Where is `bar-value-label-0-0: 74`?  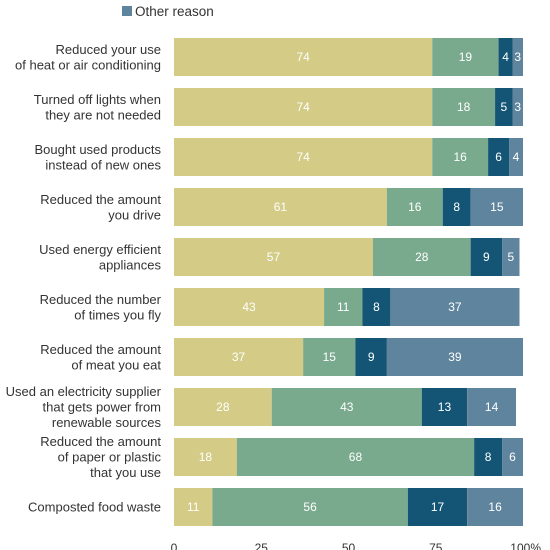
bar-value-label-0-0: 74 is located at coordinates (303, 57).